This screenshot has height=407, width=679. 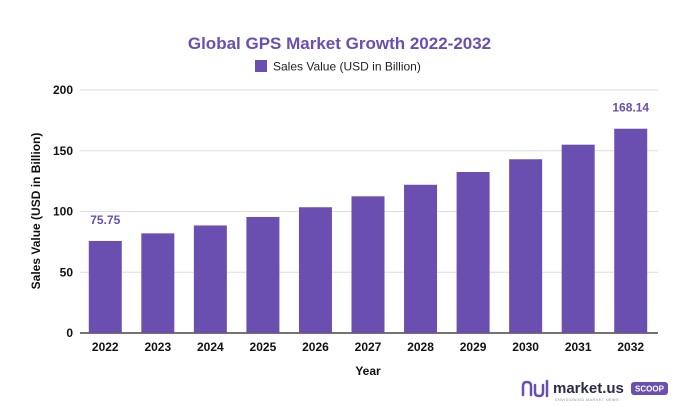 What do you see at coordinates (588, 388) in the screenshot?
I see `logo-text: market.us` at bounding box center [588, 388].